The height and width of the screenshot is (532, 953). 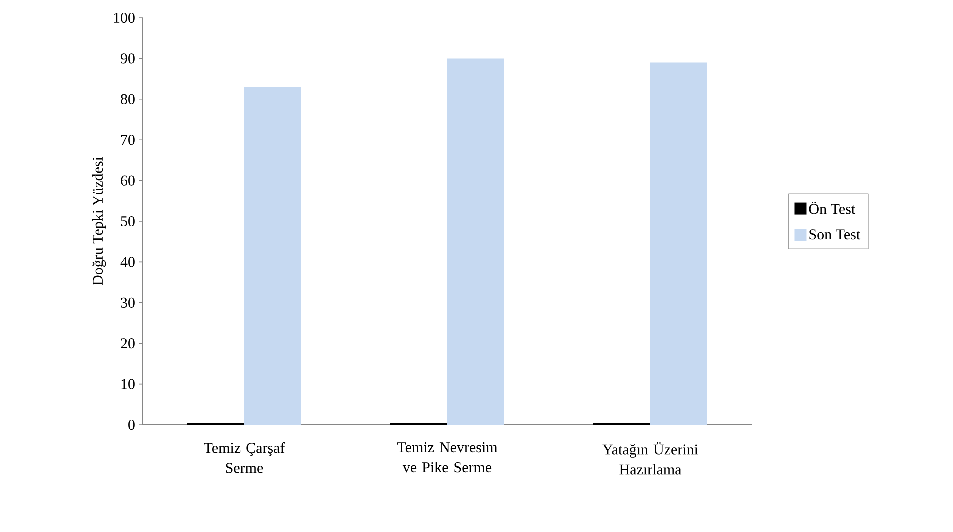 What do you see at coordinates (128, 140) in the screenshot?
I see `y-tick-label: 70` at bounding box center [128, 140].